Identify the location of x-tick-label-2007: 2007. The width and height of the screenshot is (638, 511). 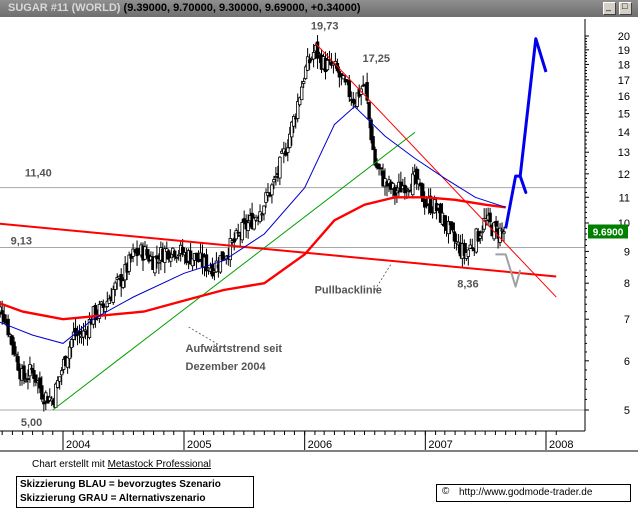
(440, 445).